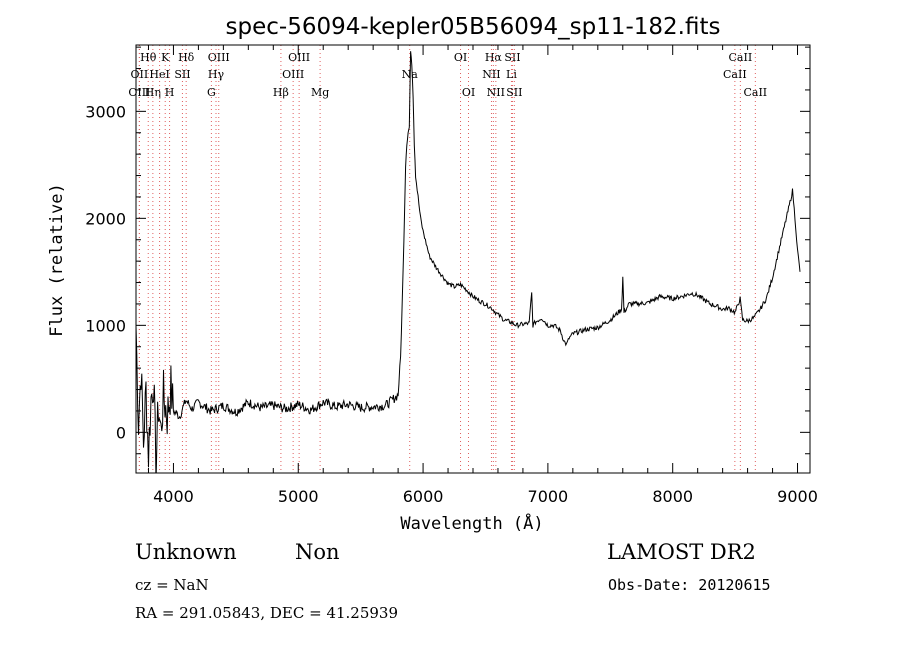  I want to click on spectral-line-label: Hβ, so click(281, 92).